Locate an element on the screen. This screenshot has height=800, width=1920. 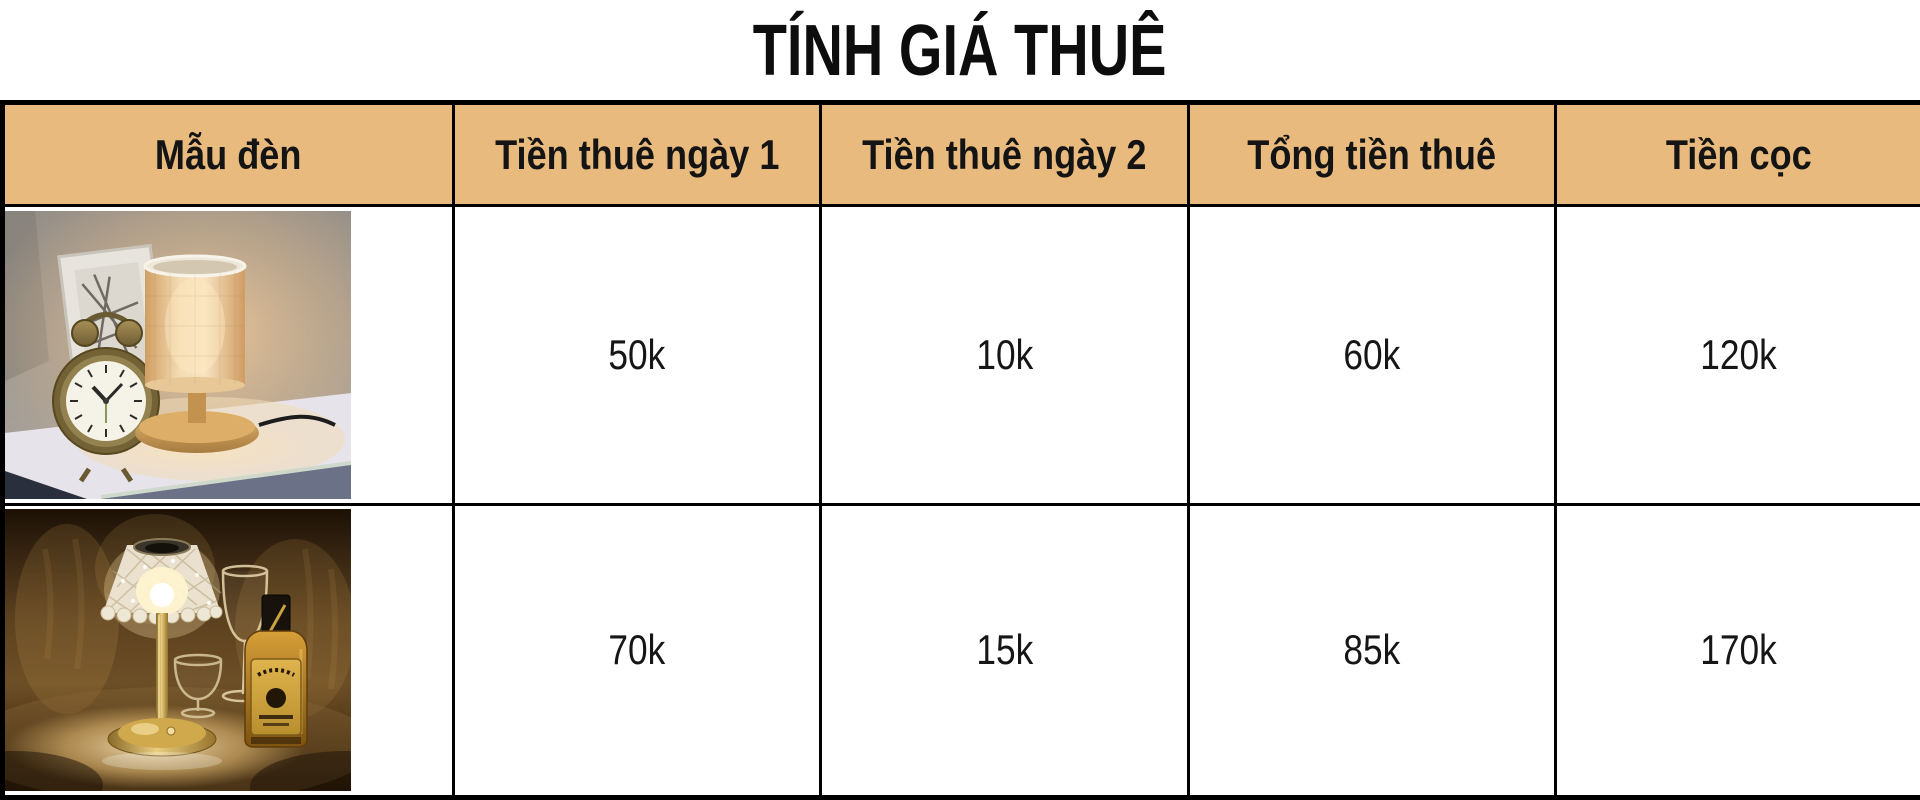
col-header-deposit: Tiền cọc is located at coordinates (1737, 154).